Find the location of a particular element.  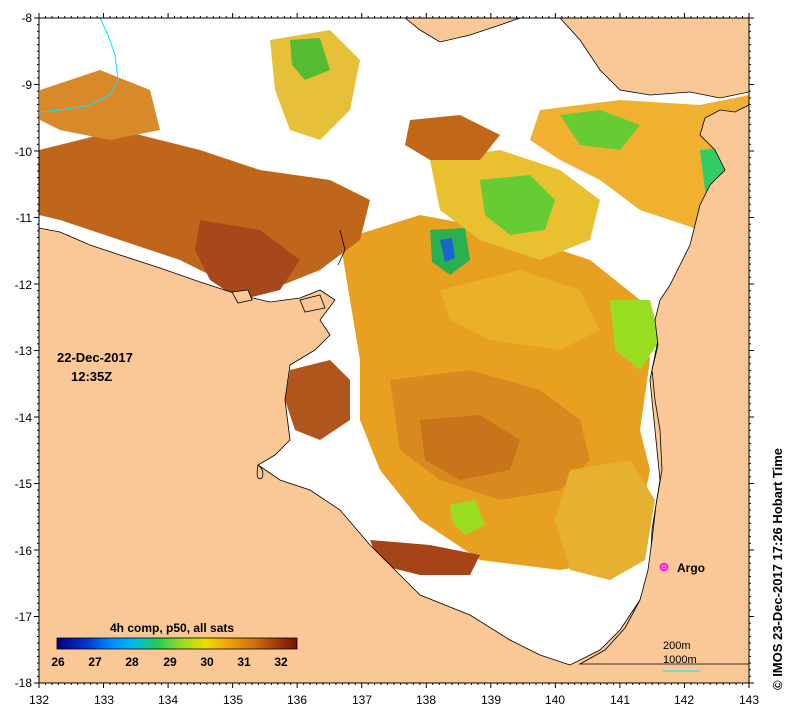

colorbar is located at coordinates (177, 643).